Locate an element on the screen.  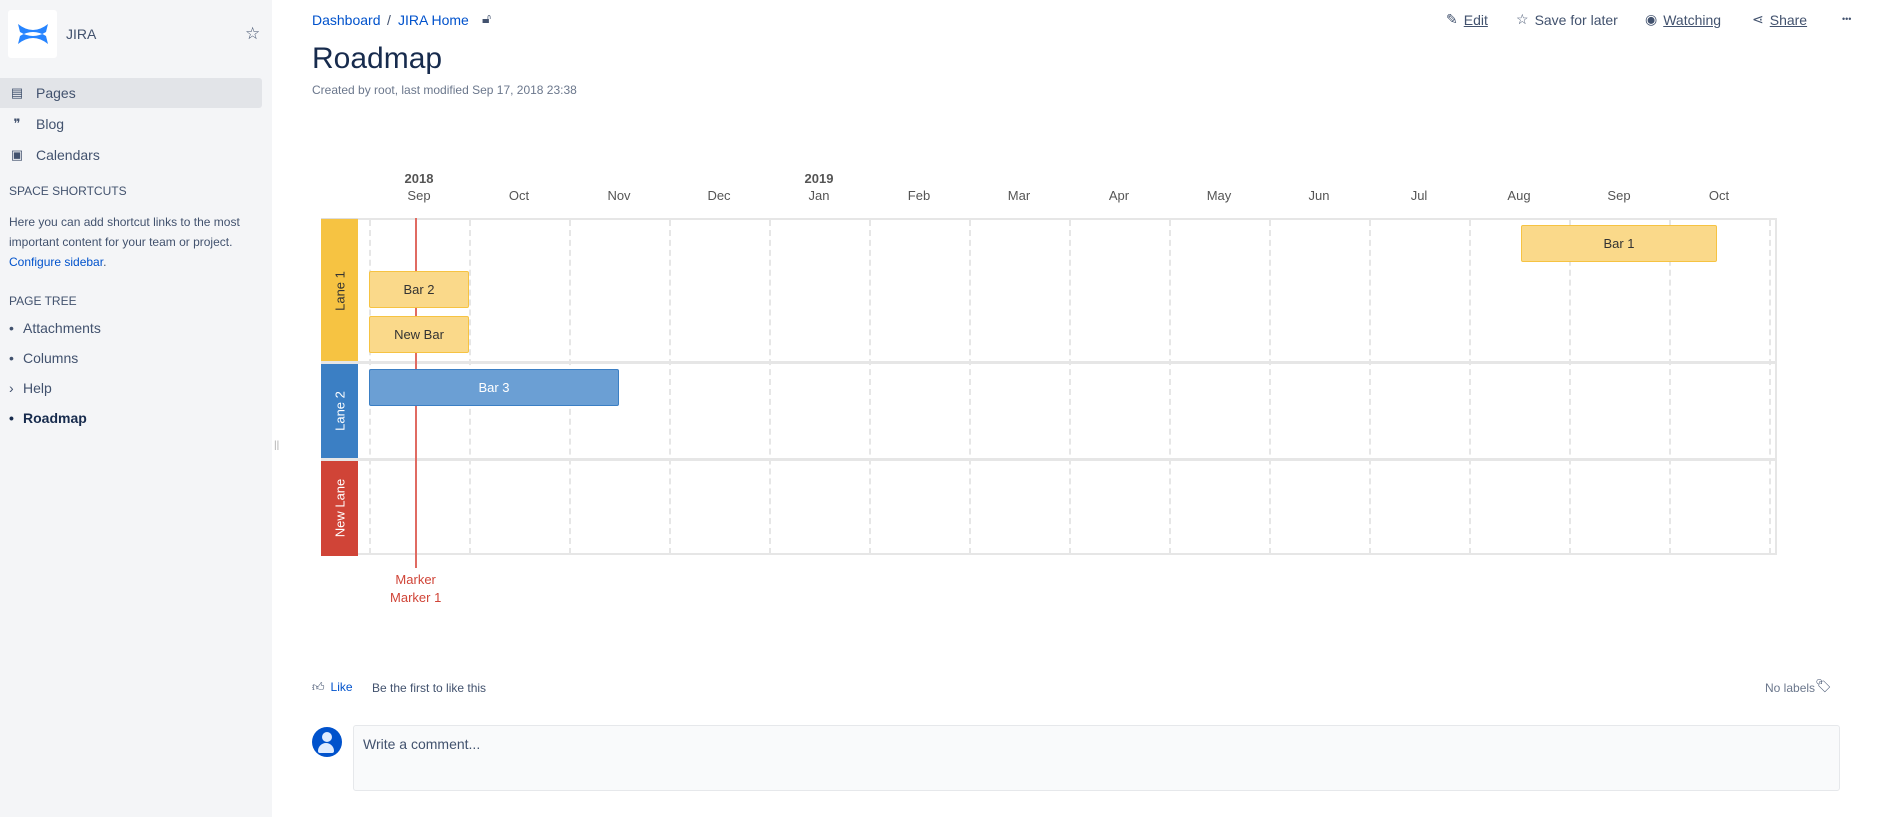
page-tree-label: Help is located at coordinates (37, 388).